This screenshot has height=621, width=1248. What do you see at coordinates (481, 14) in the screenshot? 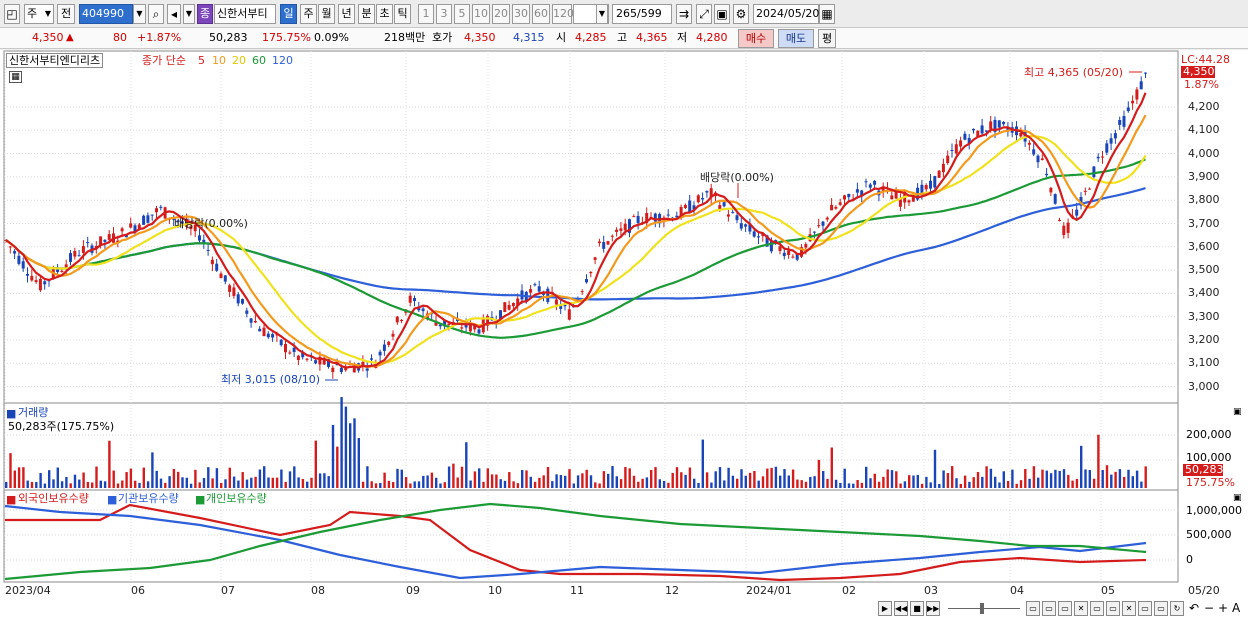
I see `interval-button-3: 10` at bounding box center [481, 14].